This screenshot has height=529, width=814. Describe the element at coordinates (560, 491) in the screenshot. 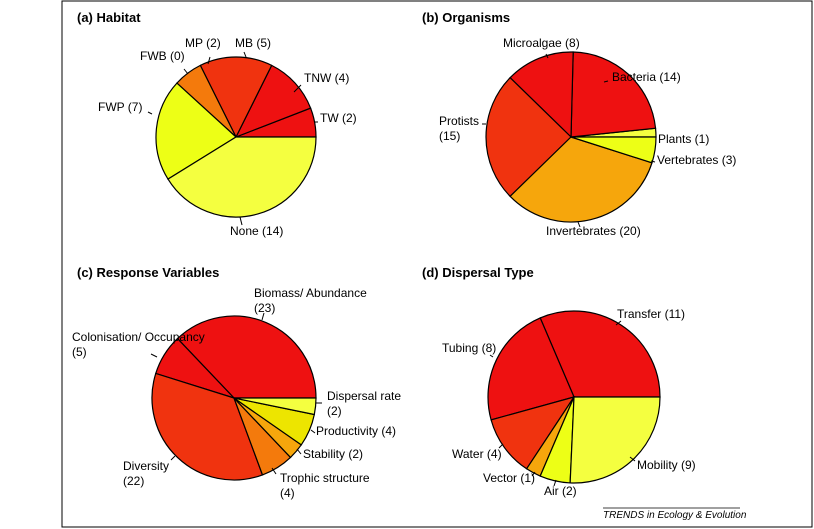

I see `slice-label: Air (2)` at that location.